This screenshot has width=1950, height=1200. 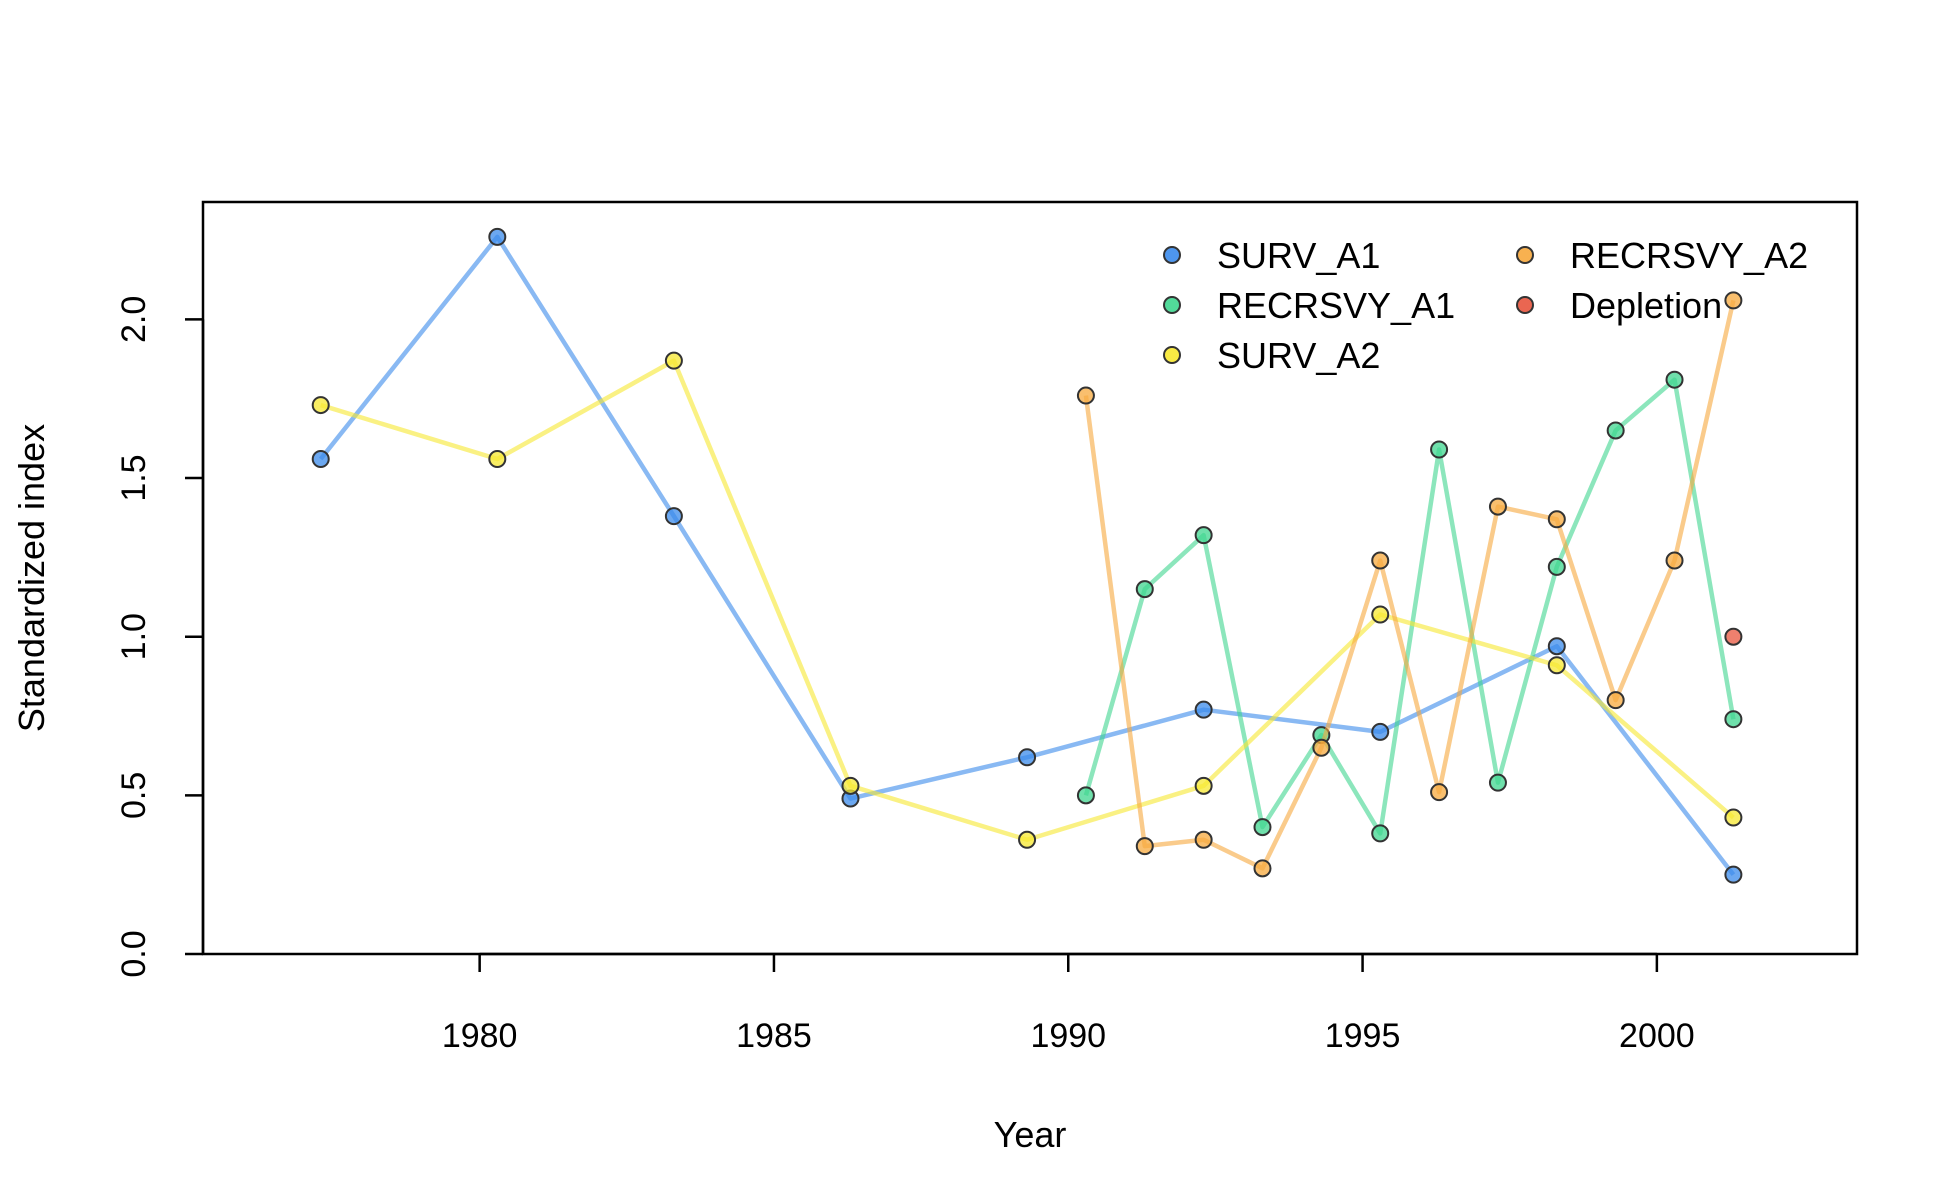 I want to click on x-tick-label: 1980, so click(x=480, y=1036).